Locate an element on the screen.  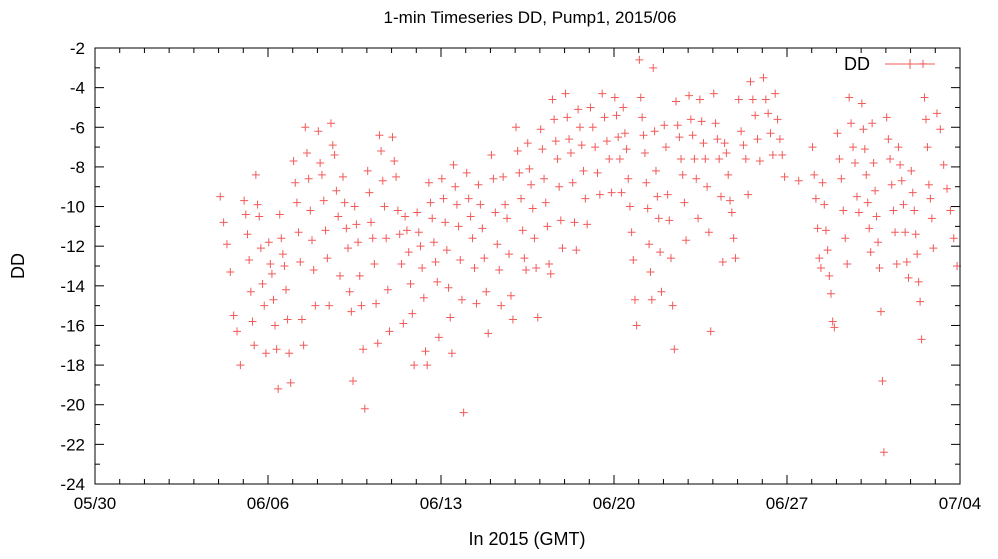
legend: DD is located at coordinates (889, 64).